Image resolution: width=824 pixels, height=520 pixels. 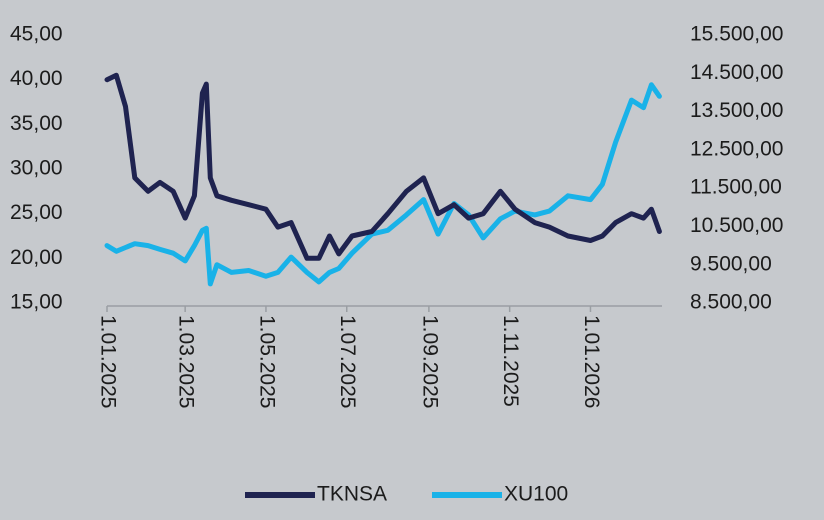 What do you see at coordinates (736, 34) in the screenshot?
I see `y2-tick-label: 15.500,00` at bounding box center [736, 34].